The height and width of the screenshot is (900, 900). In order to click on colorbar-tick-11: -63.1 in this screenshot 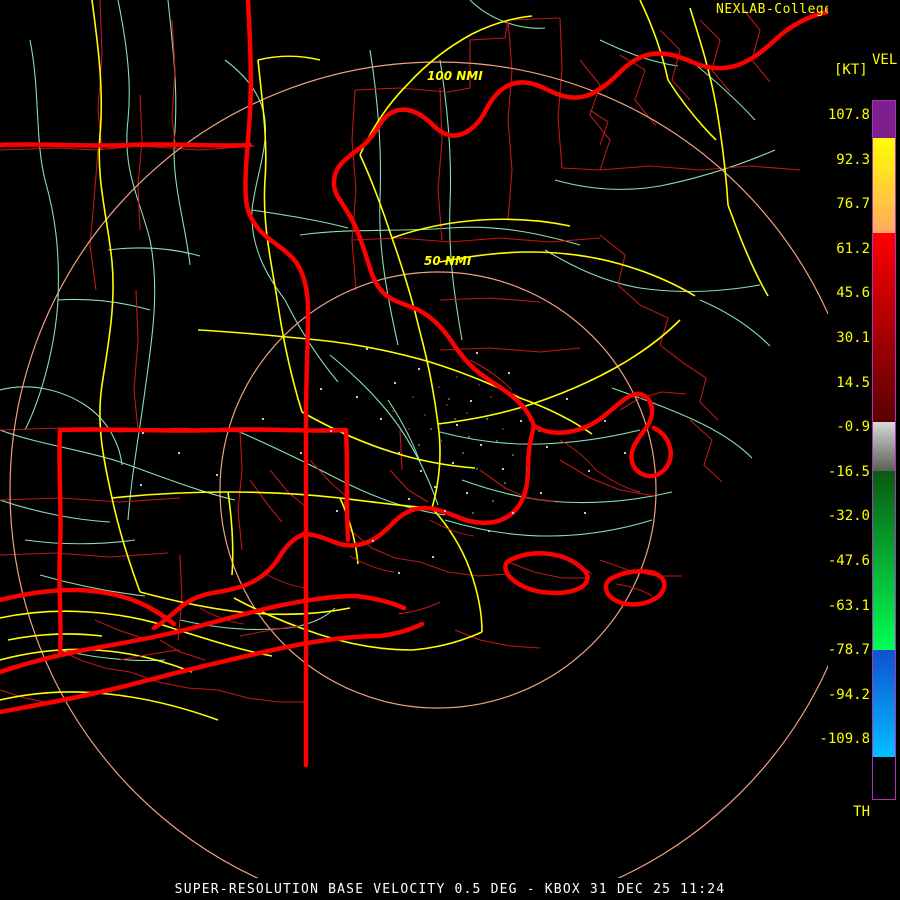, I will do `click(848, 605)`.